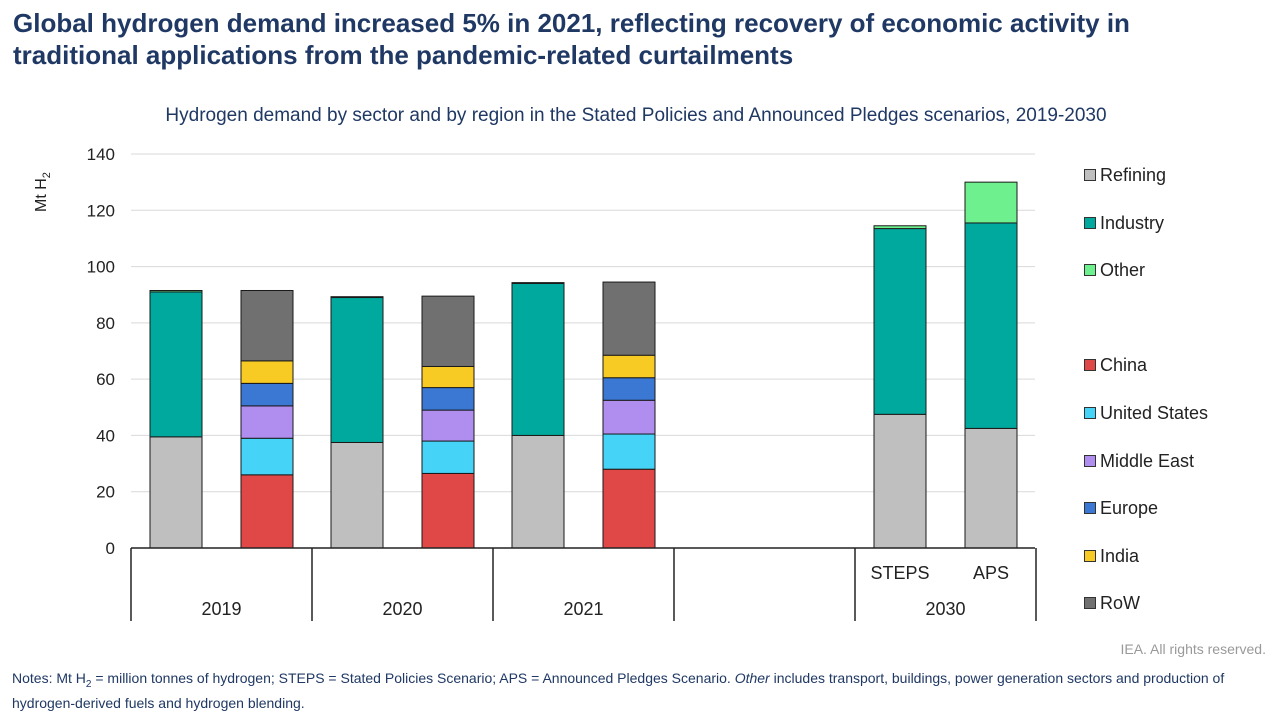 The image size is (1272, 715). I want to click on legend-item: Middle East, so click(1174, 461).